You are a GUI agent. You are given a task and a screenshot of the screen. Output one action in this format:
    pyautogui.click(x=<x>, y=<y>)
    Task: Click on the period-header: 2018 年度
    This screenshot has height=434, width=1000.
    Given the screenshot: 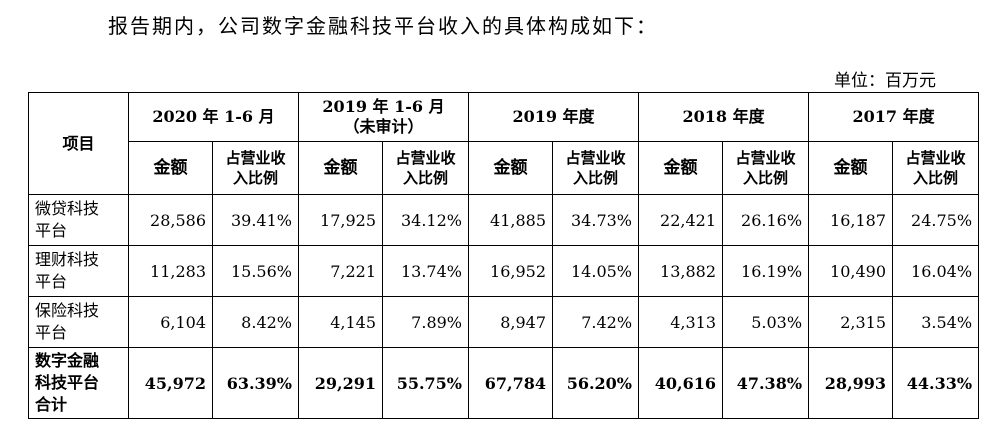 What is the action you would take?
    pyautogui.click(x=724, y=117)
    